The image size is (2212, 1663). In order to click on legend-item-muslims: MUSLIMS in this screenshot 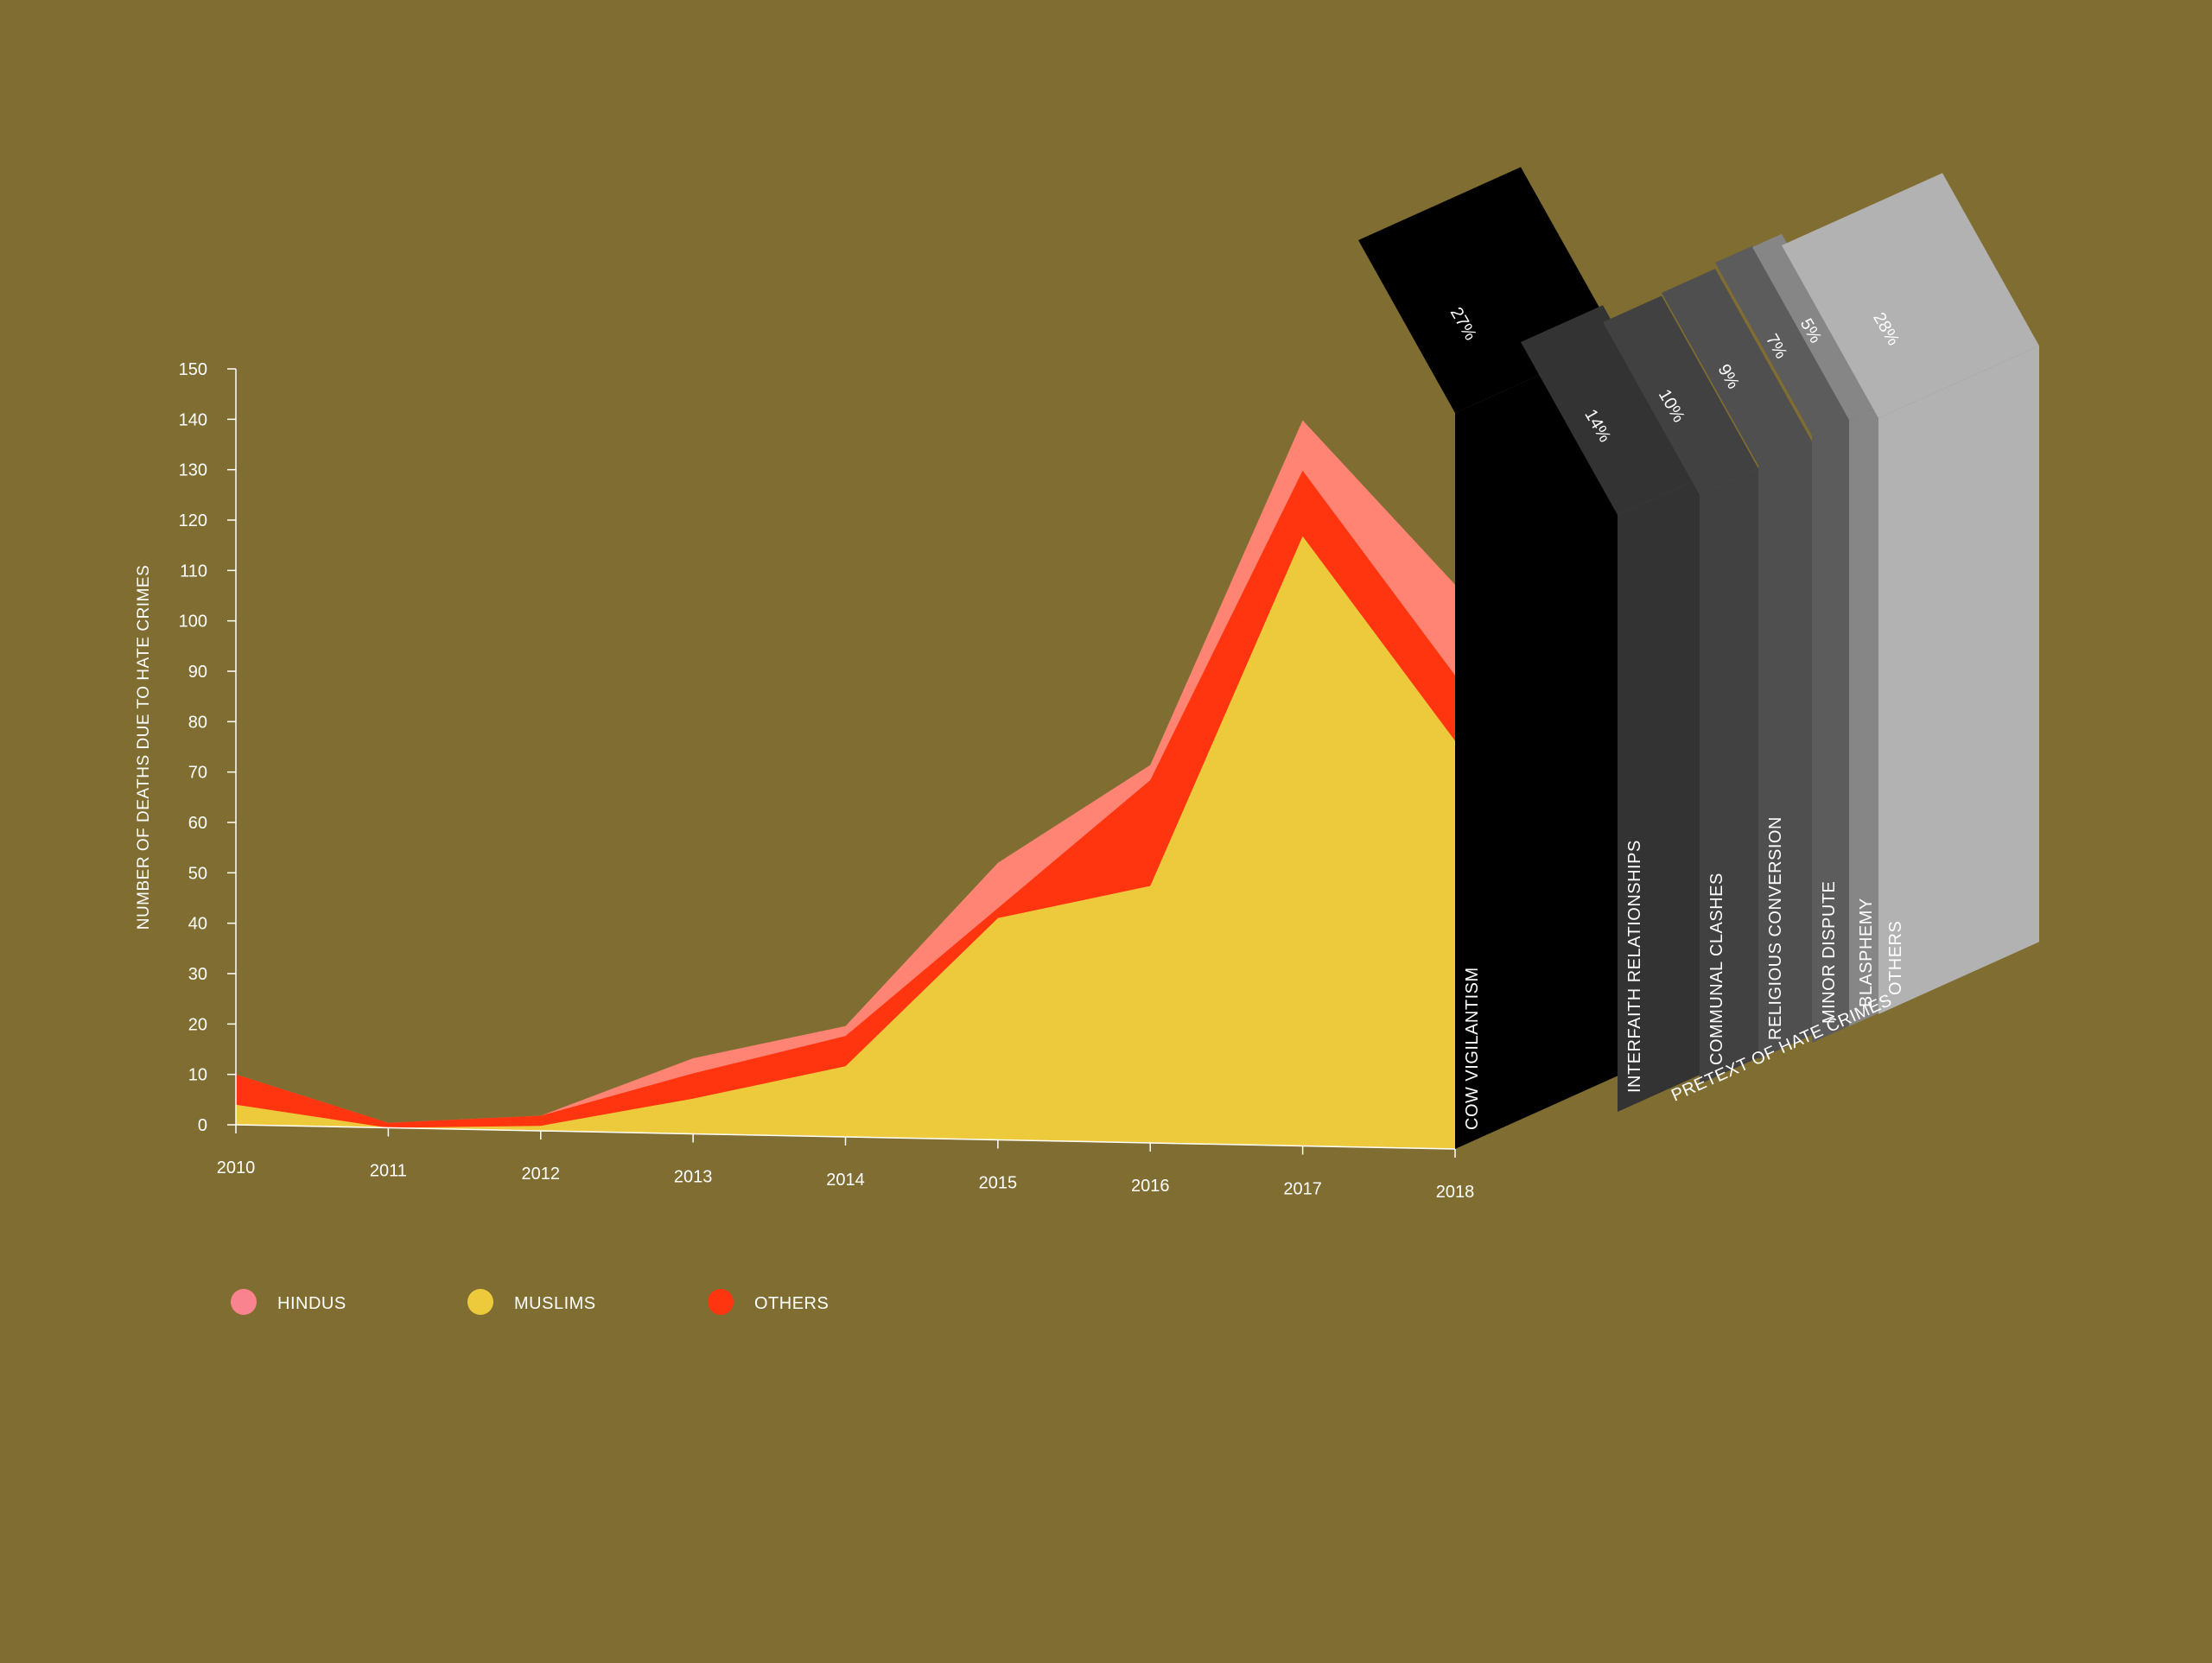, I will do `click(531, 1302)`.